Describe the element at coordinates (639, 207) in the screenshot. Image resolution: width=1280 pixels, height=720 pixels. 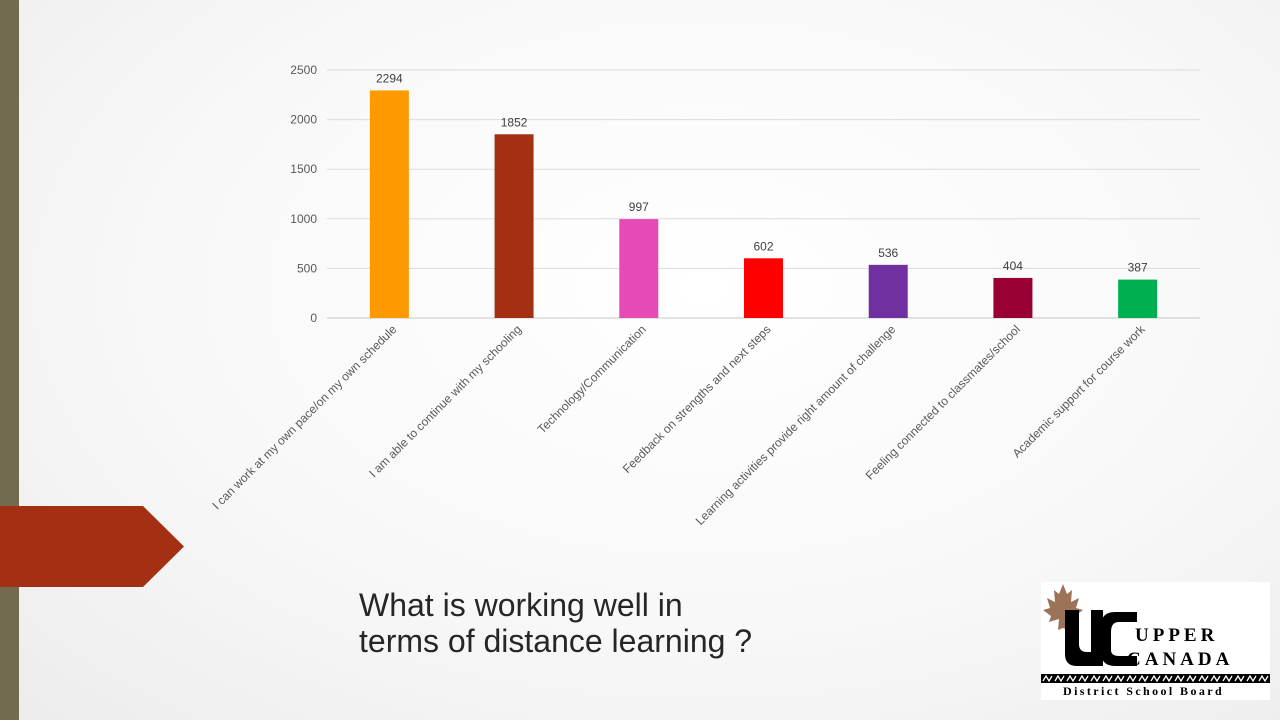
I see `data-label: 997` at that location.